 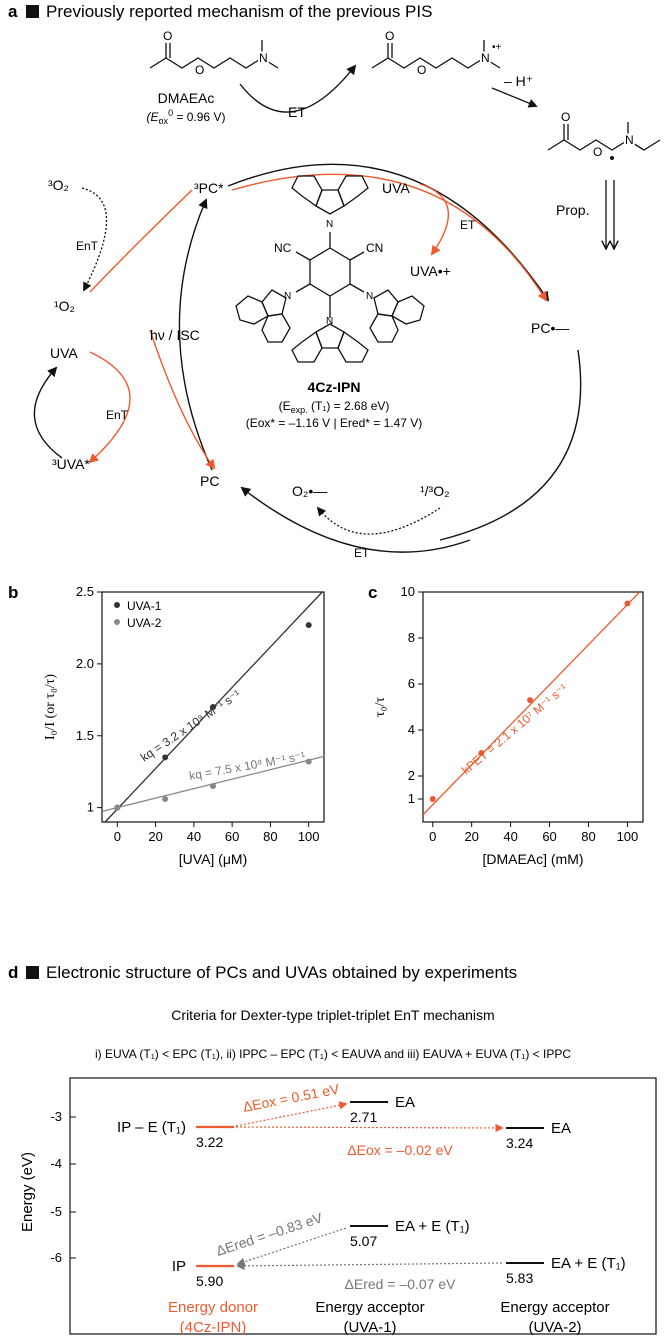 I want to click on panel-b-frame, so click(x=213, y=707).